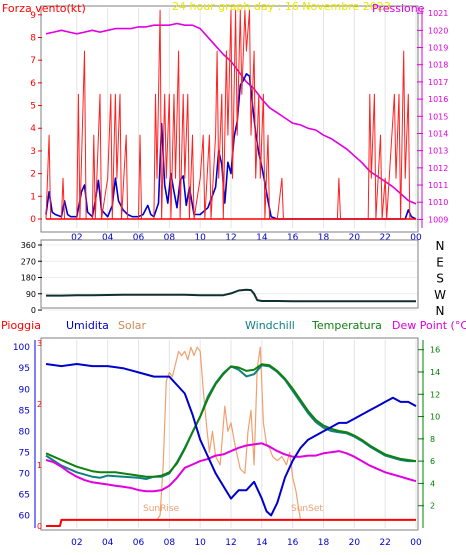  Describe the element at coordinates (438, 151) in the screenshot. I see `y-right-tick-label: 1013` at that location.